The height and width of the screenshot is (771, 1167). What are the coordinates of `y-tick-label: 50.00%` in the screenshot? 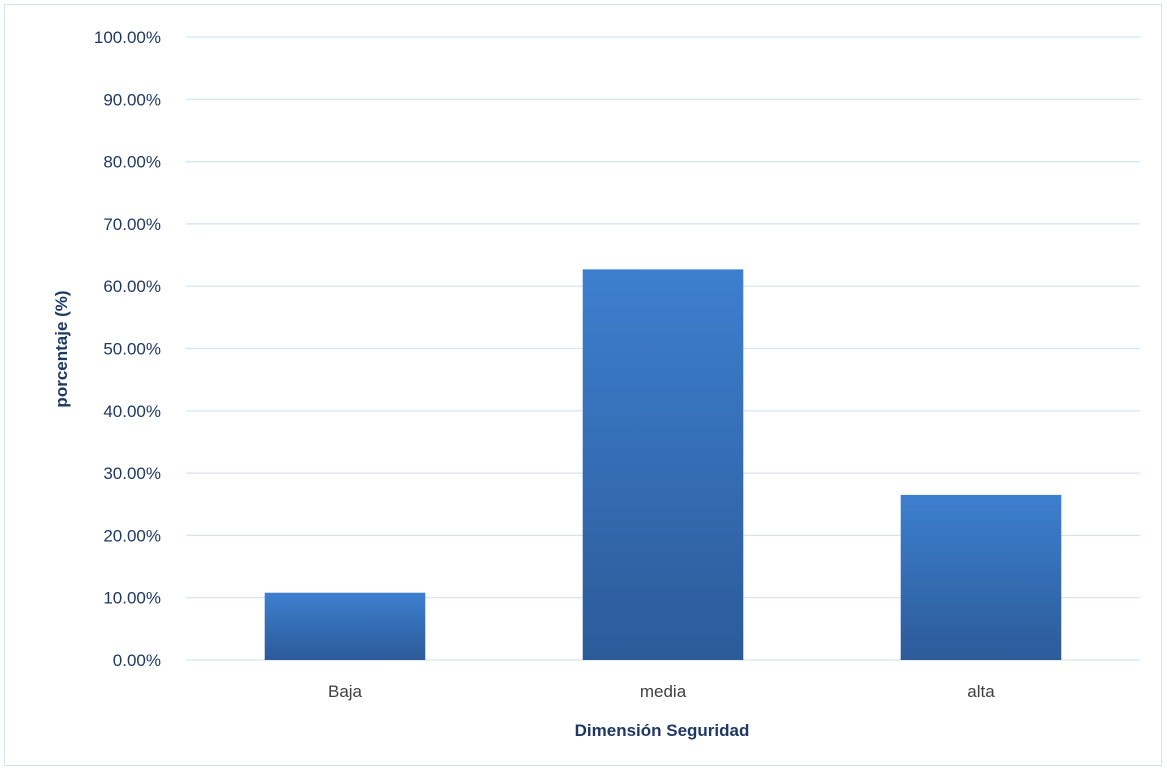 It's located at (132, 349).